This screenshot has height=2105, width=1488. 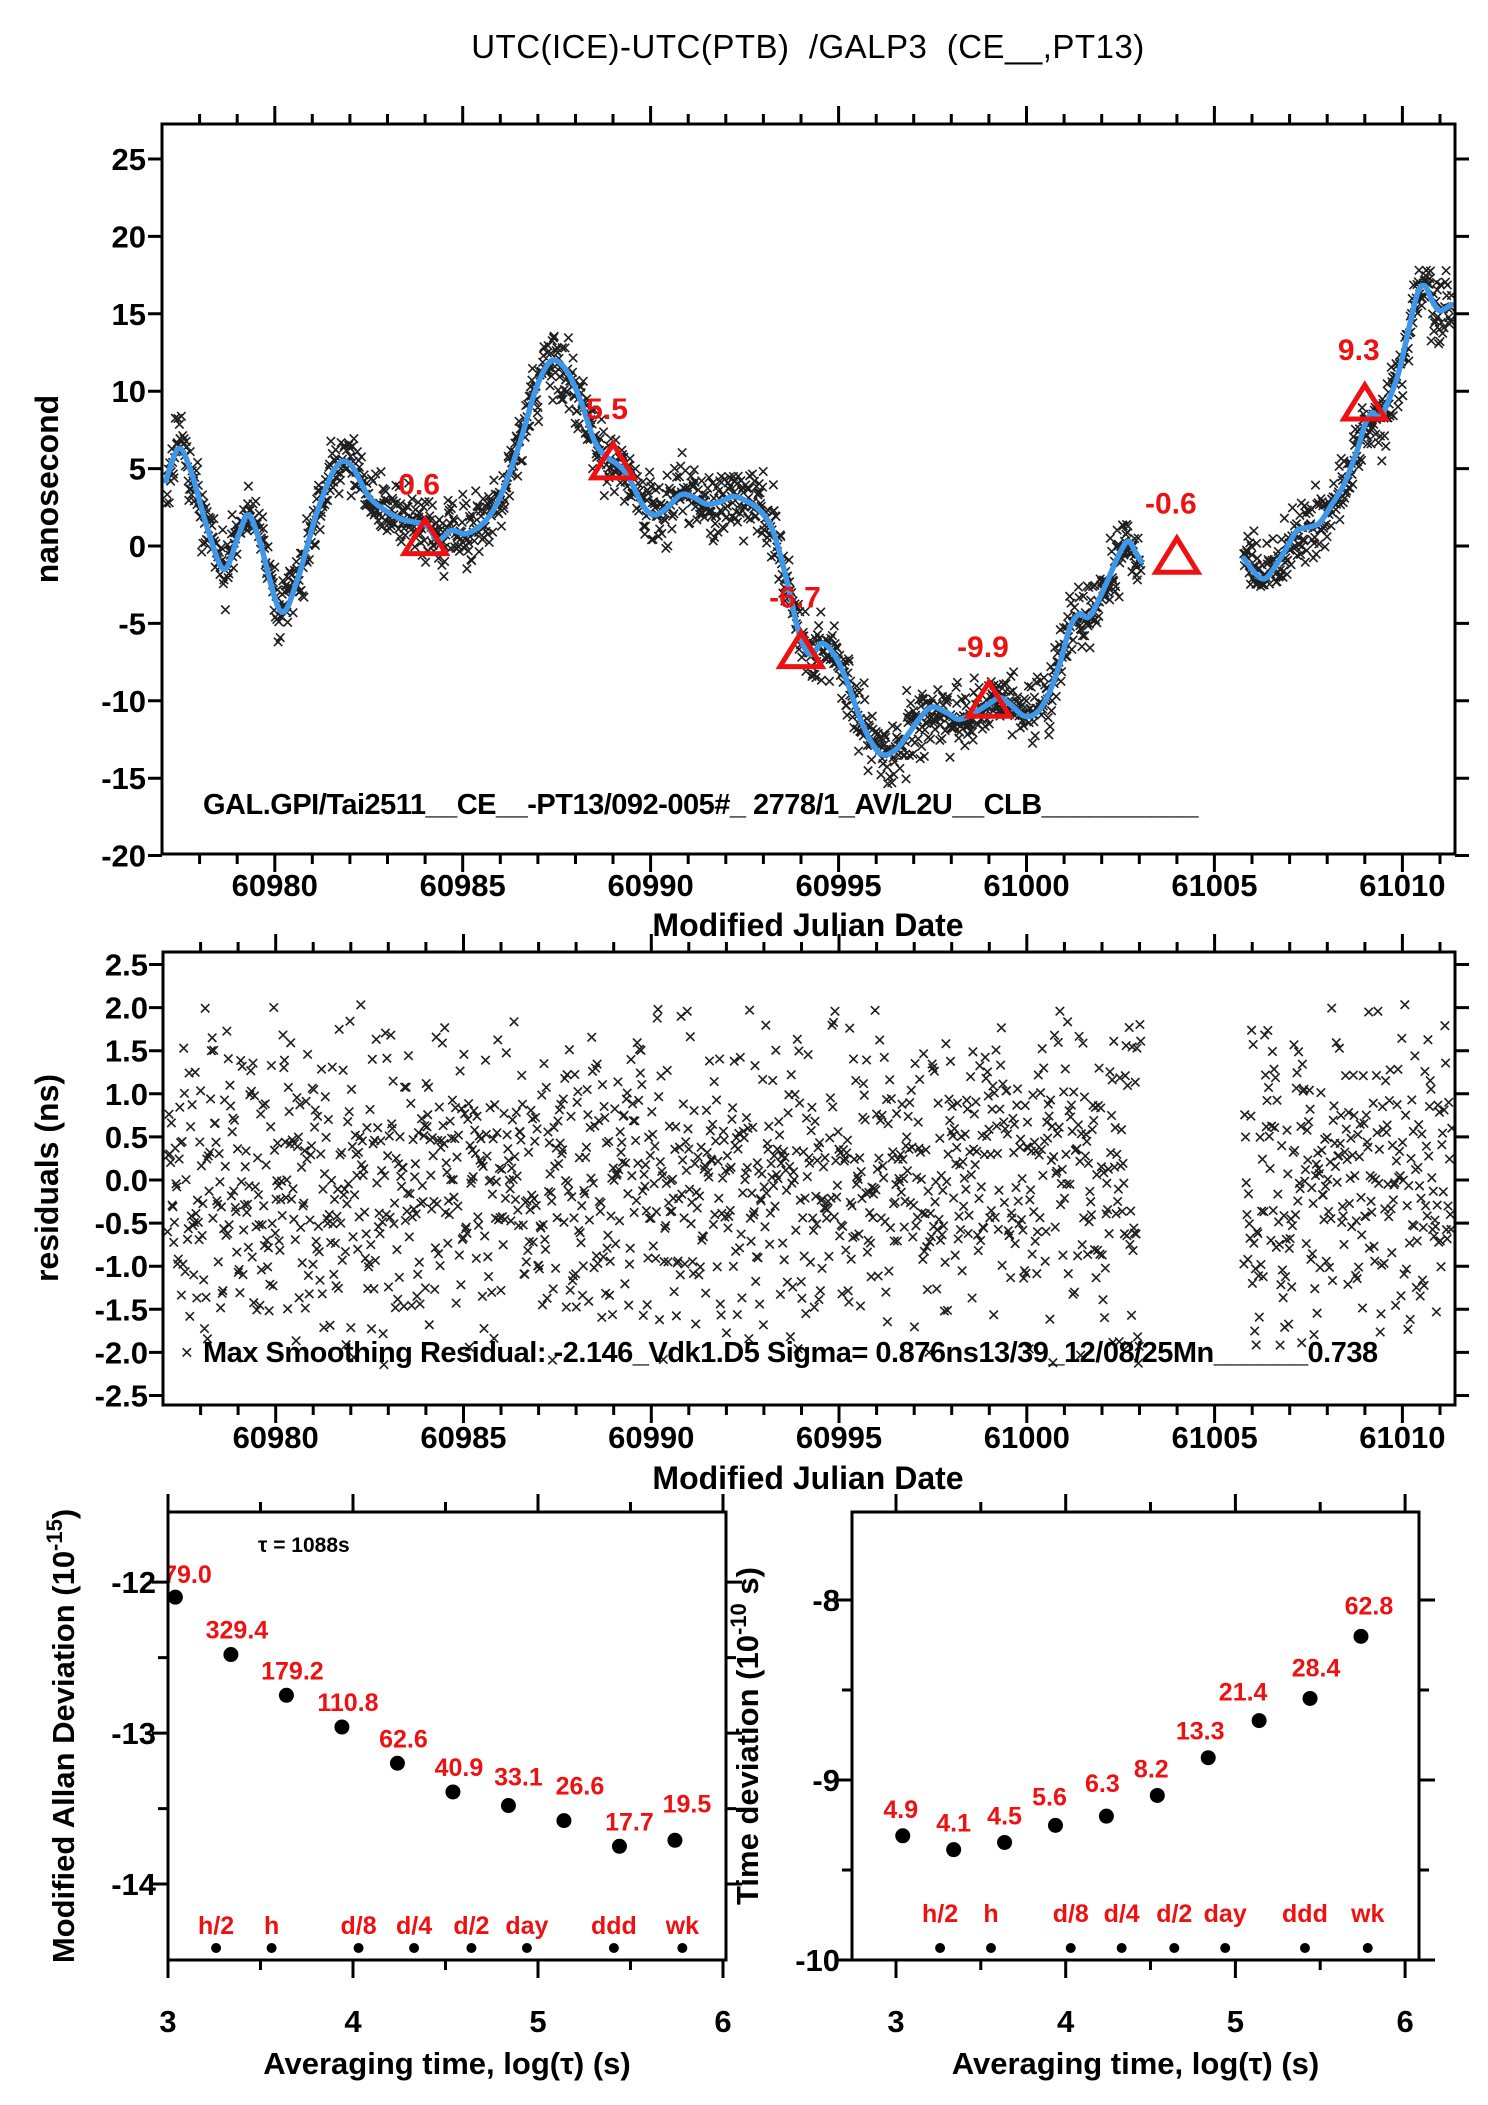 What do you see at coordinates (1404, 2021) in the screenshot?
I see `x-tick-label: 6` at bounding box center [1404, 2021].